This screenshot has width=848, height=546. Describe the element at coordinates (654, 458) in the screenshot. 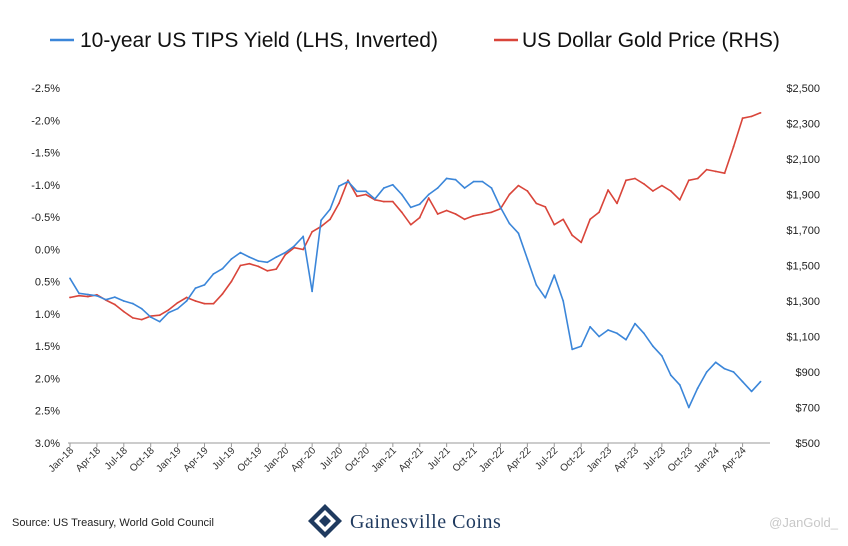

I see `x-tick-label: Jul-23` at that location.